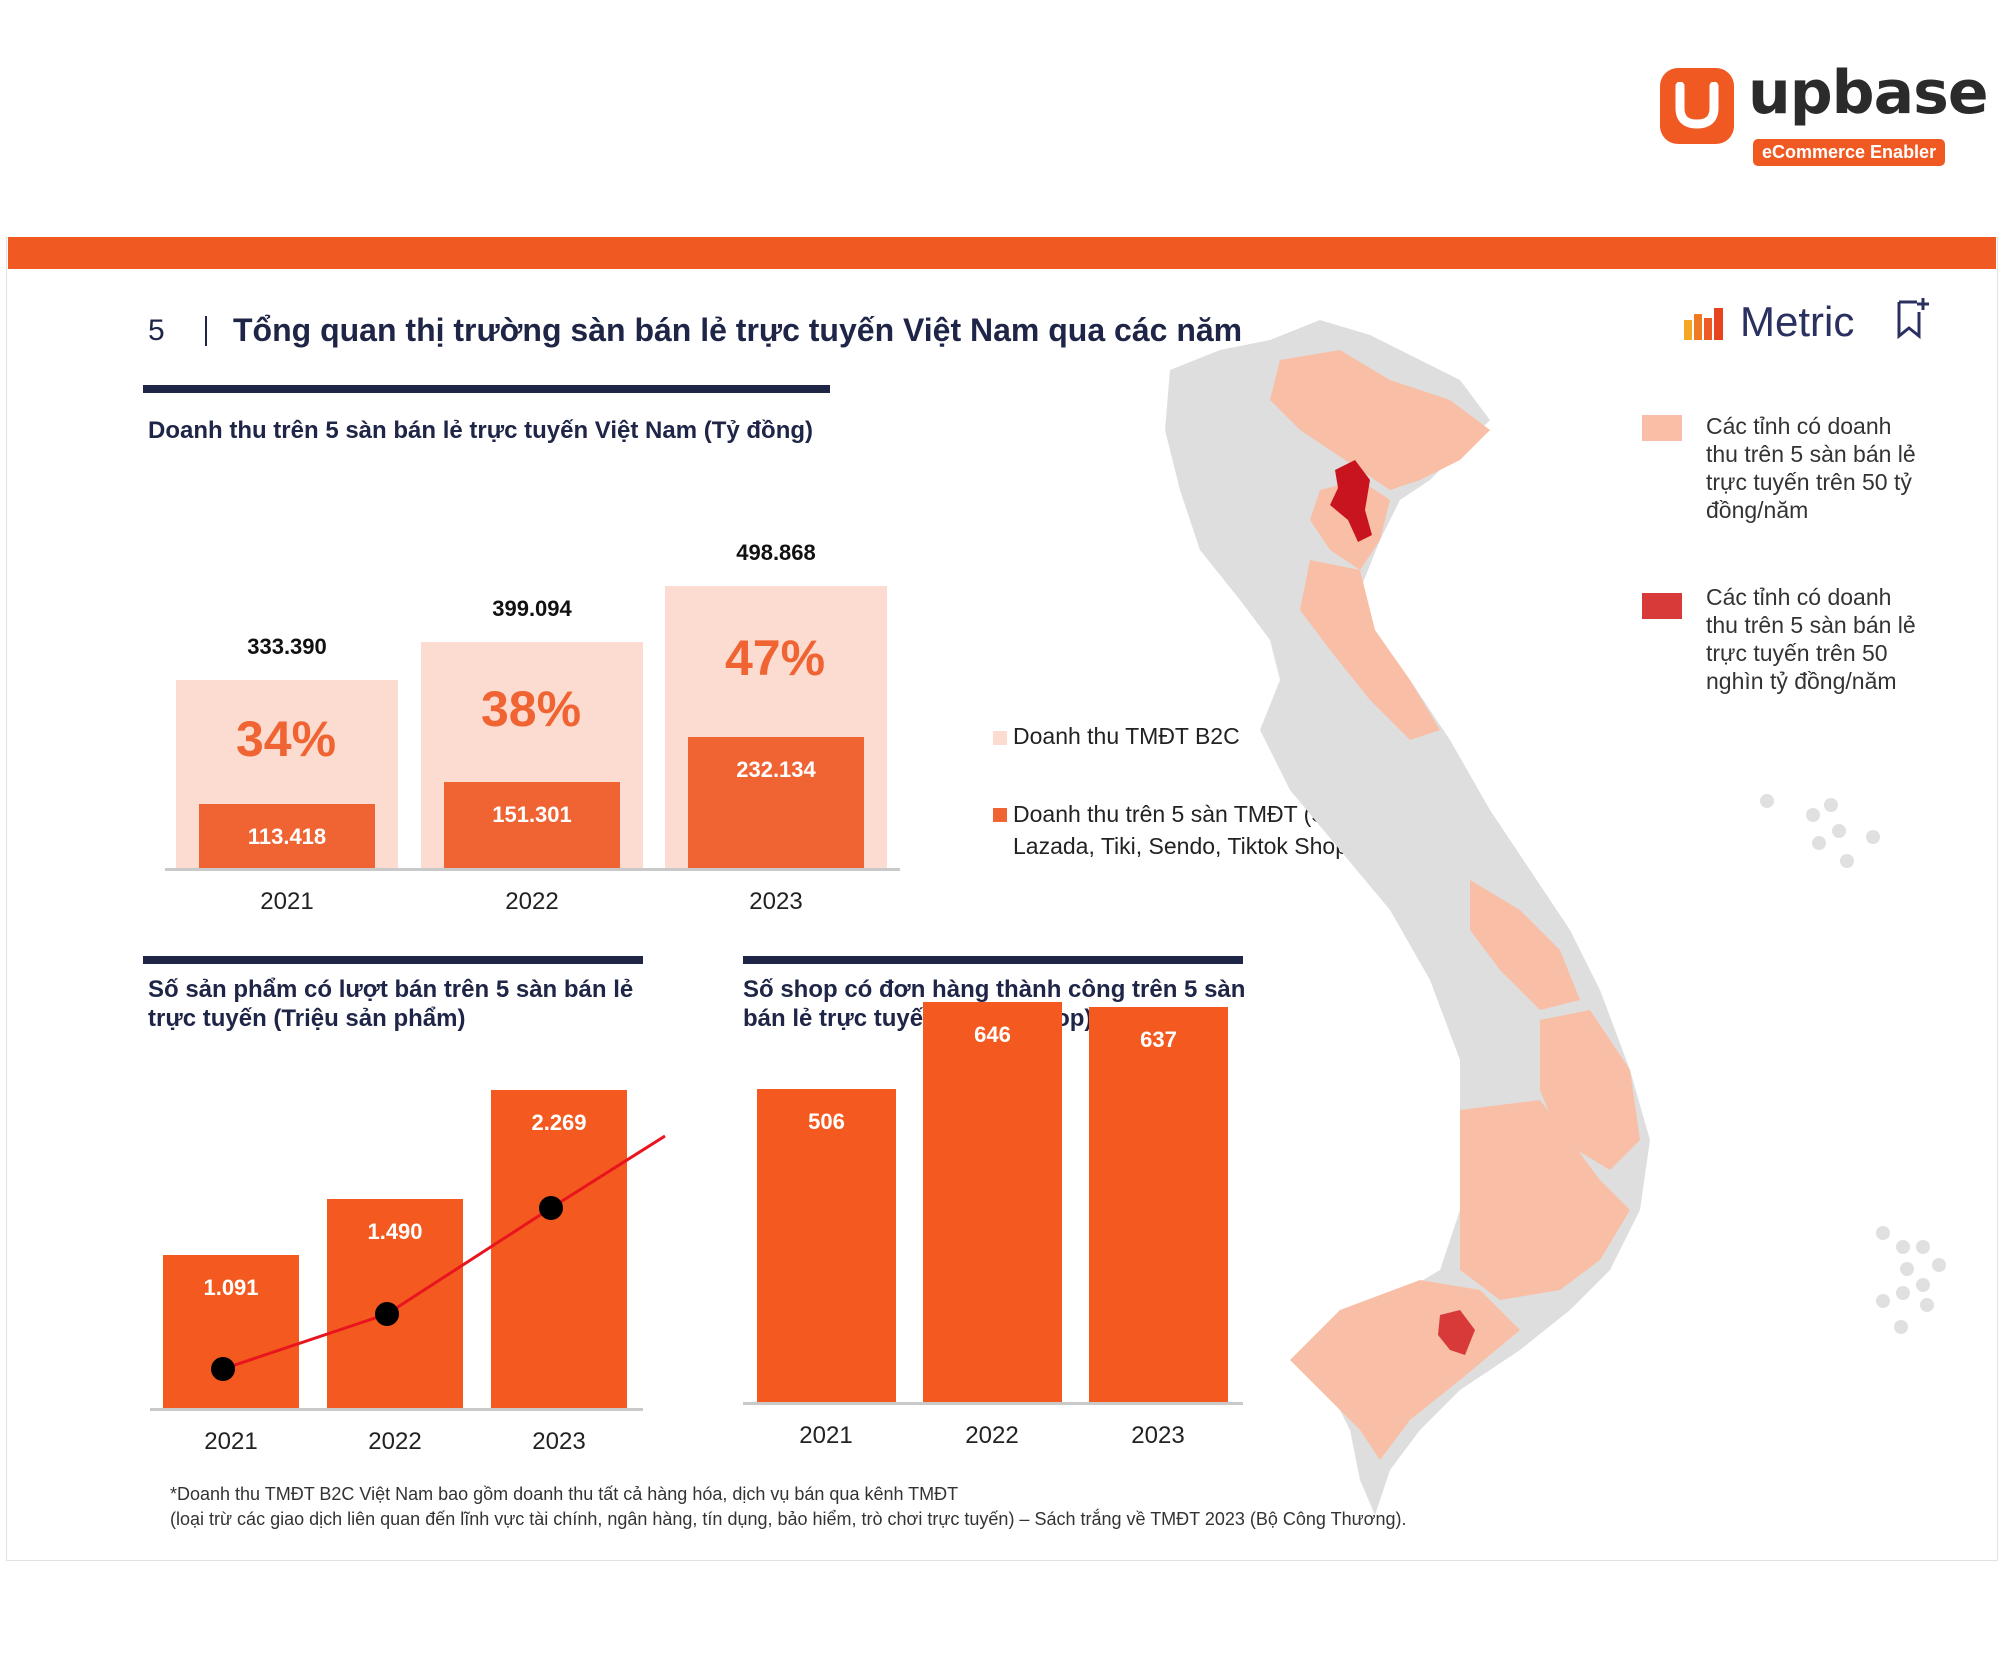  What do you see at coordinates (551, 1208) in the screenshot?
I see `trend-point-2023` at bounding box center [551, 1208].